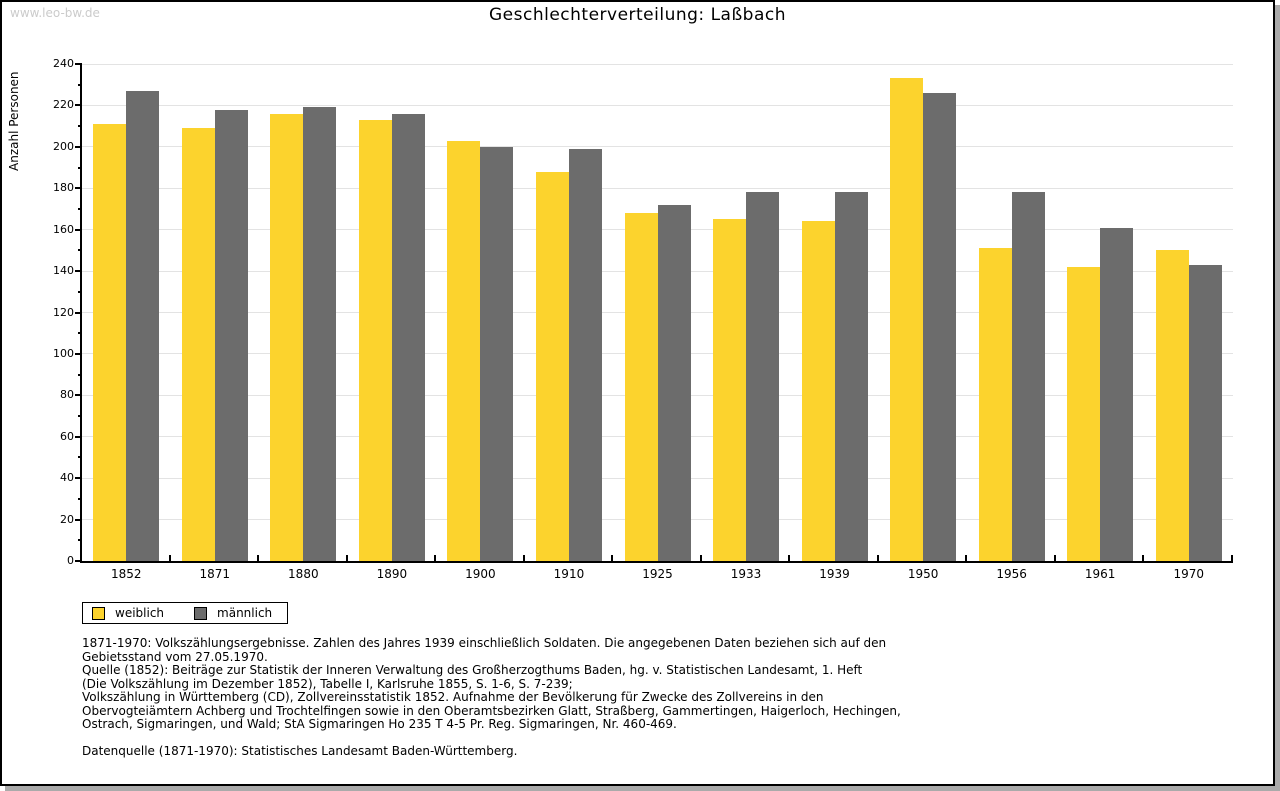 The width and height of the screenshot is (1280, 791). Describe the element at coordinates (552, 366) in the screenshot. I see `bar-weiblich-1910` at that location.